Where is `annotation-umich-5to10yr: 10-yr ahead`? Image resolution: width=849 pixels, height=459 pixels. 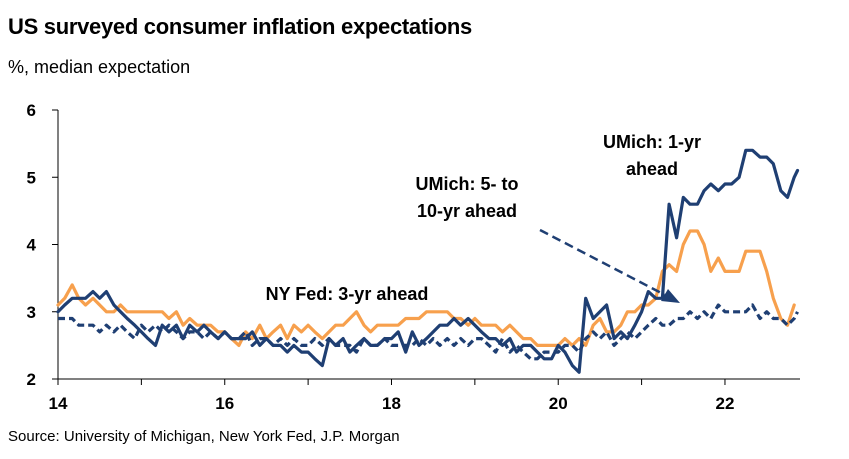
annotation-umich-5to10yr: 10-yr ahead is located at coordinates (467, 211).